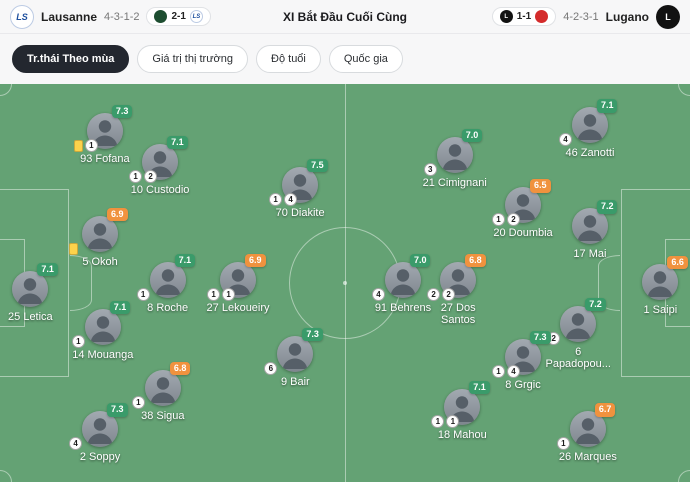 The height and width of the screenshot is (482, 690). I want to click on player-avatar-wrap: 7.2, so click(594, 222).